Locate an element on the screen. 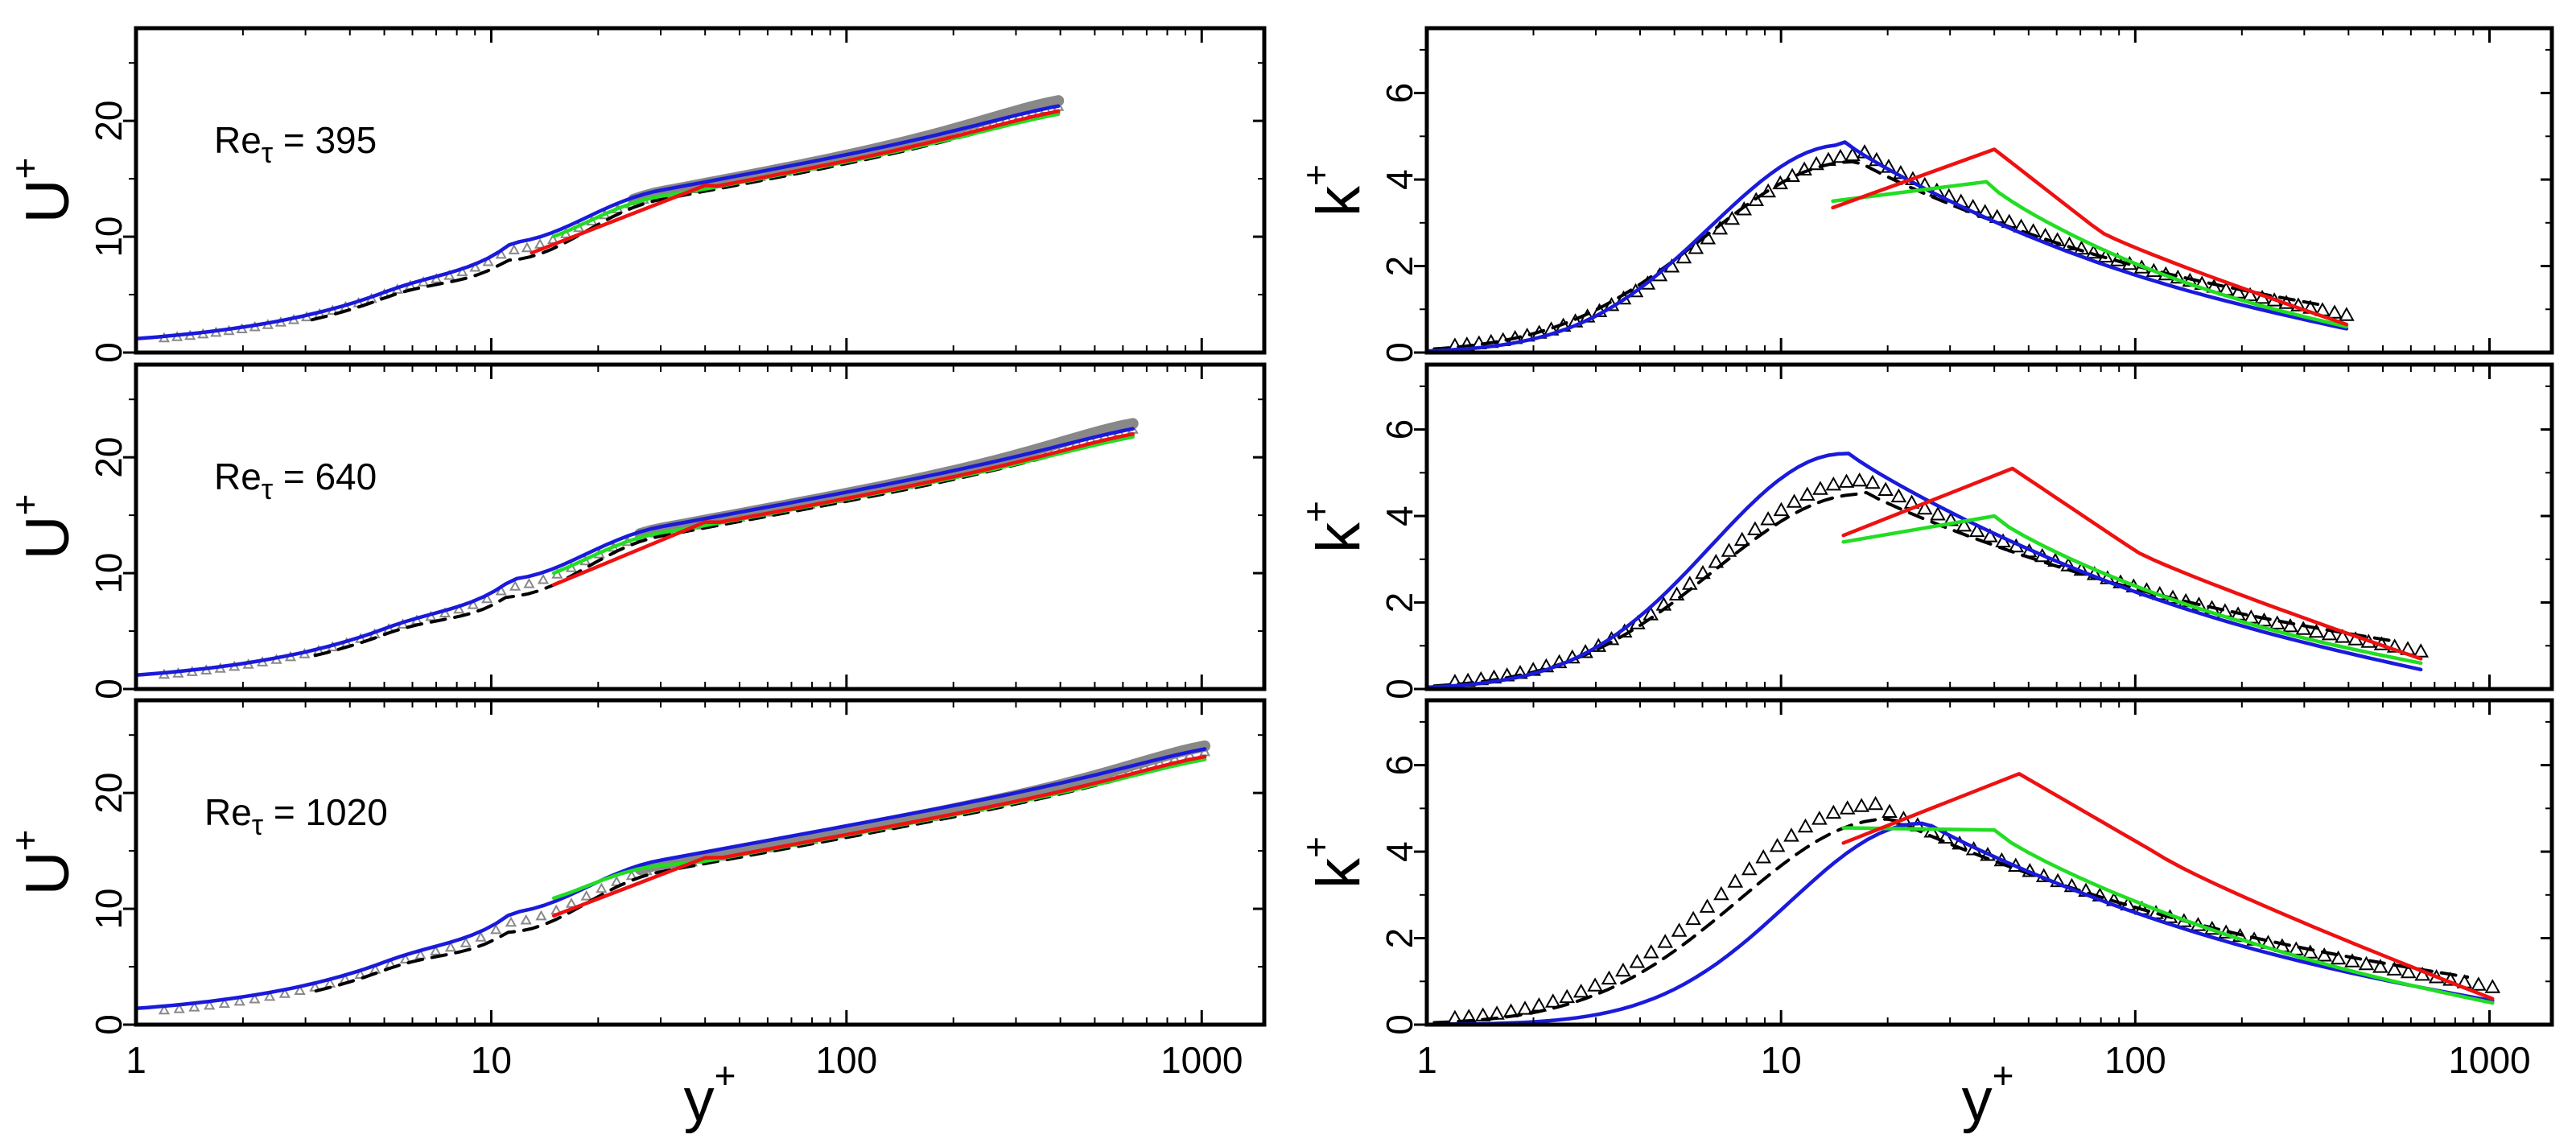 The image size is (2576, 1147). x-axis-label: y+ is located at coordinates (710, 1094).